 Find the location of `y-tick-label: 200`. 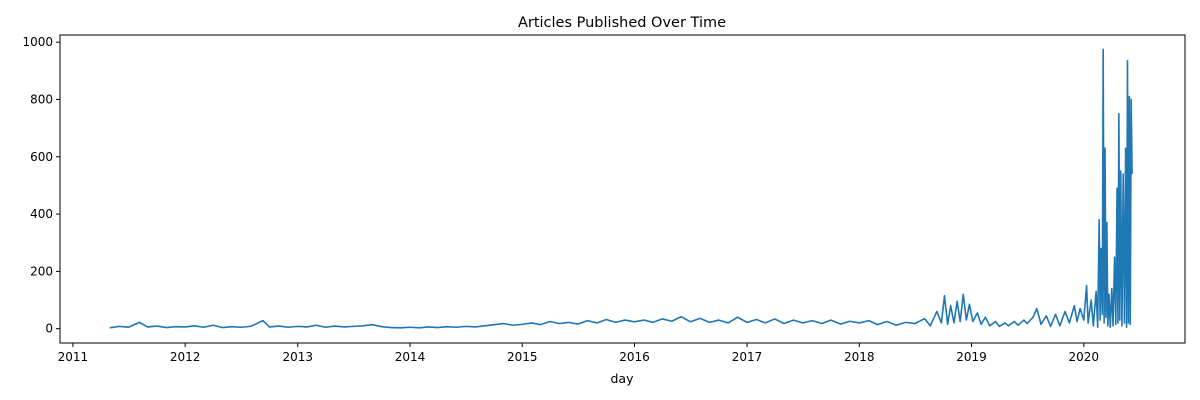

y-tick-label: 200 is located at coordinates (41, 271).